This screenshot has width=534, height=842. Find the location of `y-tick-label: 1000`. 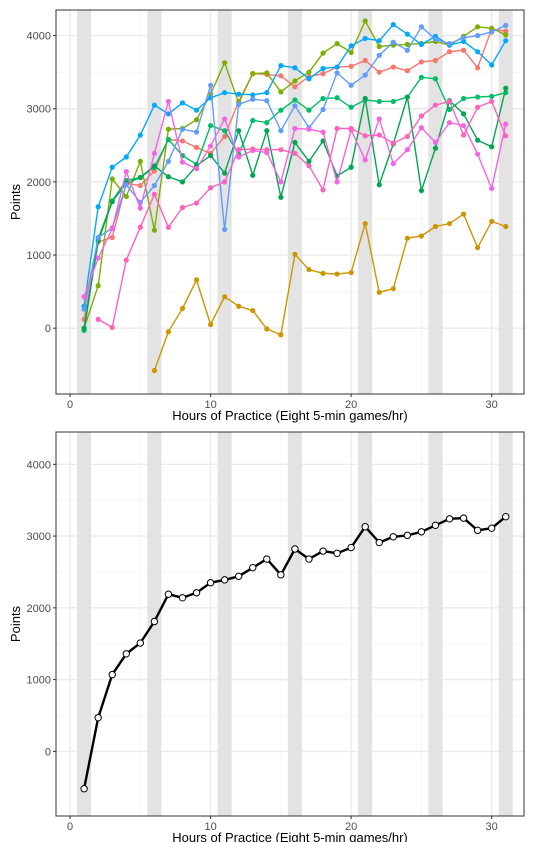

y-tick-label: 1000 is located at coordinates (39, 681).